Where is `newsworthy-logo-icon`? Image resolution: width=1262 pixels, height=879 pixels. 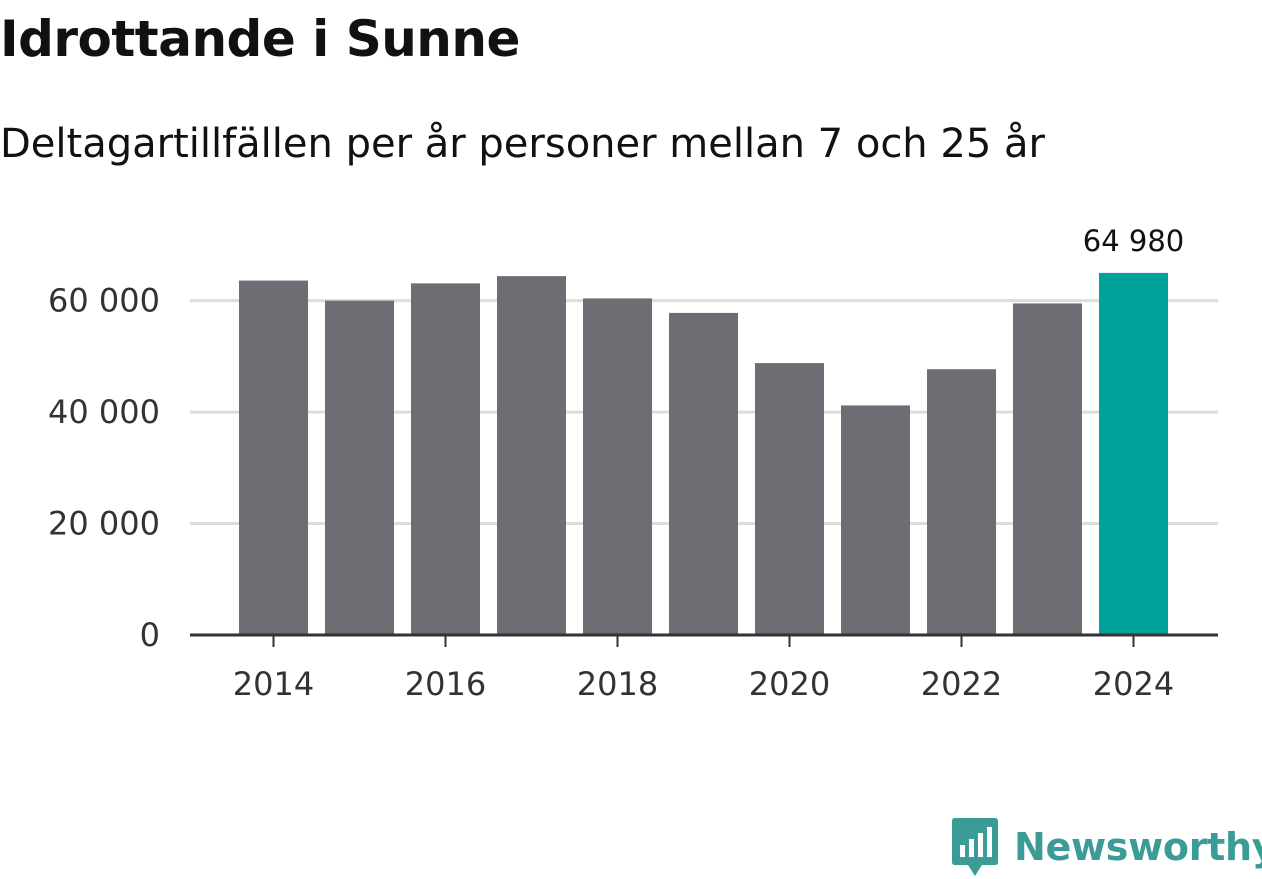
newsworthy-logo-icon is located at coordinates (975, 847).